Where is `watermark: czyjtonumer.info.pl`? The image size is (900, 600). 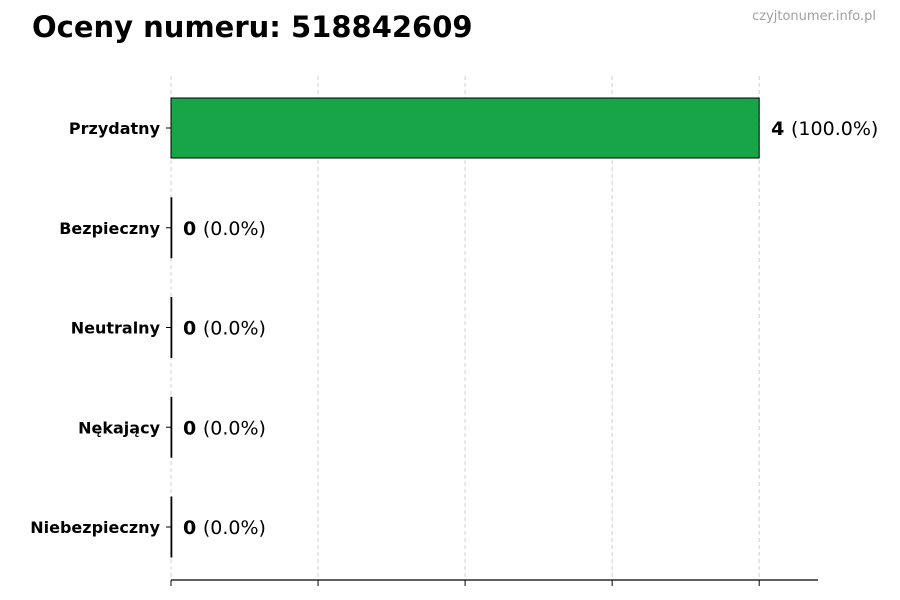 watermark: czyjtonumer.info.pl is located at coordinates (814, 16).